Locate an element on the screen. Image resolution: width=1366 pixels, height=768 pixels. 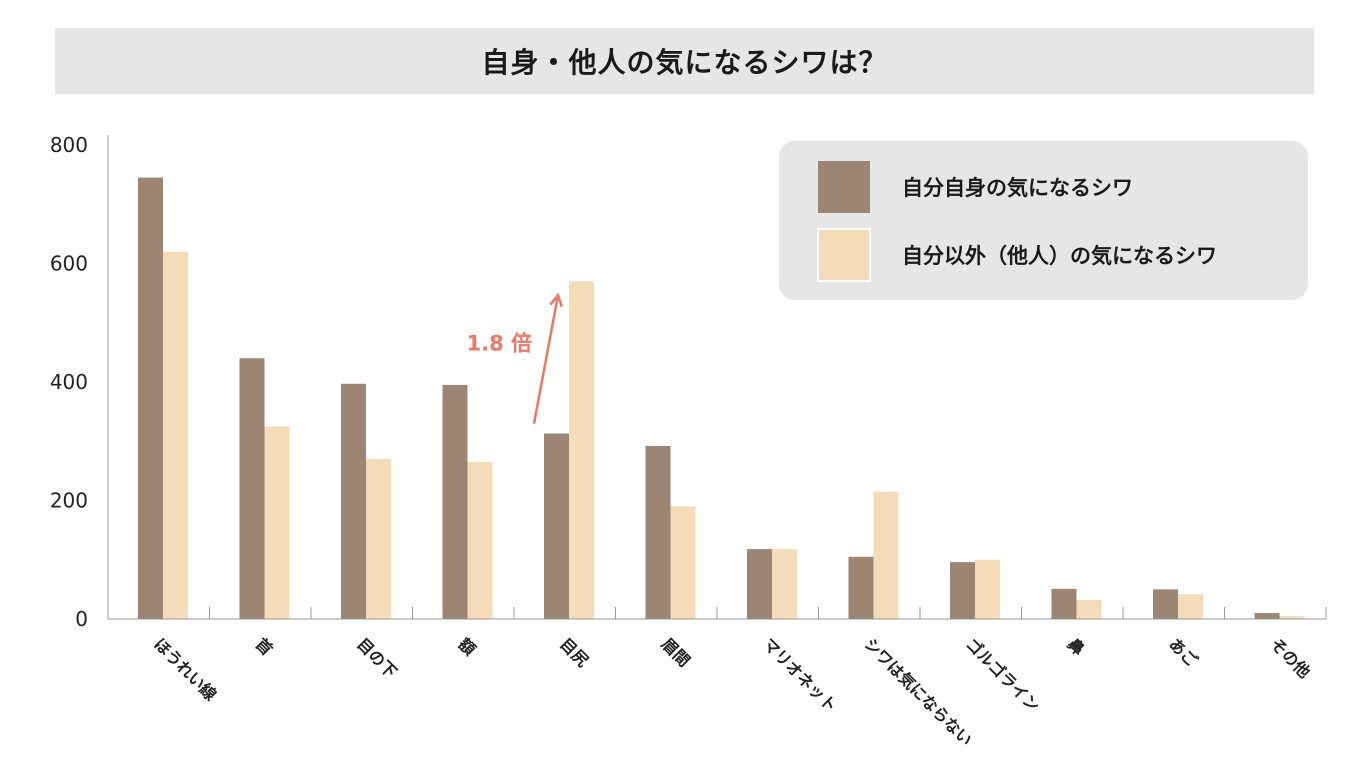
chart-title-bar: 自身・他人の気になるシワは？ is located at coordinates (684, 61).